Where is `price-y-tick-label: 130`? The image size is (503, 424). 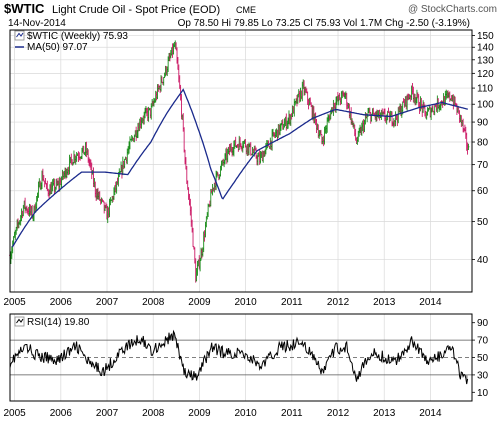 price-y-tick-label: 130 is located at coordinates (485, 60).